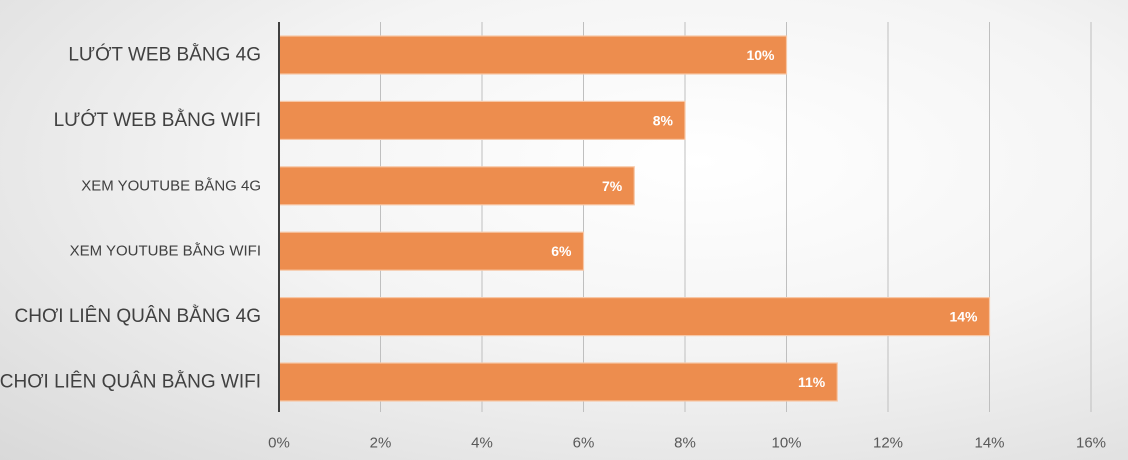 This screenshot has height=460, width=1128. I want to click on data-label: 14%, so click(963, 317).